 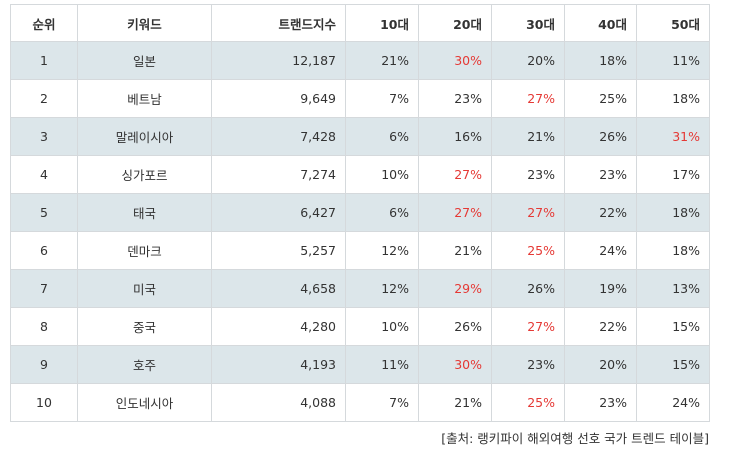 I want to click on cell-50s: 31%, so click(x=673, y=136).